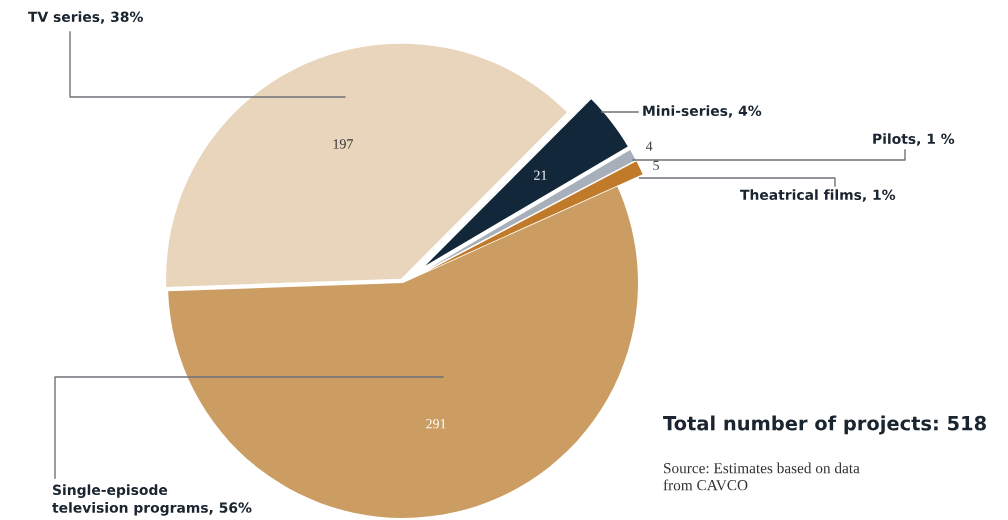 The image size is (1008, 520). I want to click on slice-label: Mini-series, 4%, so click(702, 111).